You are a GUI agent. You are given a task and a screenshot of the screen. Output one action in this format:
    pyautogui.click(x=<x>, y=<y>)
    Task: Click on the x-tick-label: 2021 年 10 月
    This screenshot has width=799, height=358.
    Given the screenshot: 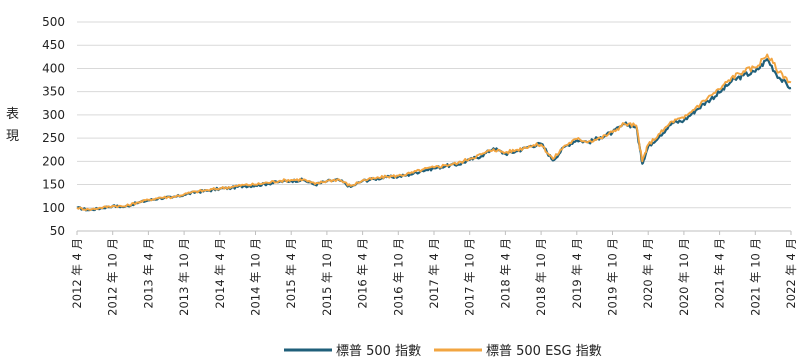 What is the action you would take?
    pyautogui.click(x=755, y=277)
    